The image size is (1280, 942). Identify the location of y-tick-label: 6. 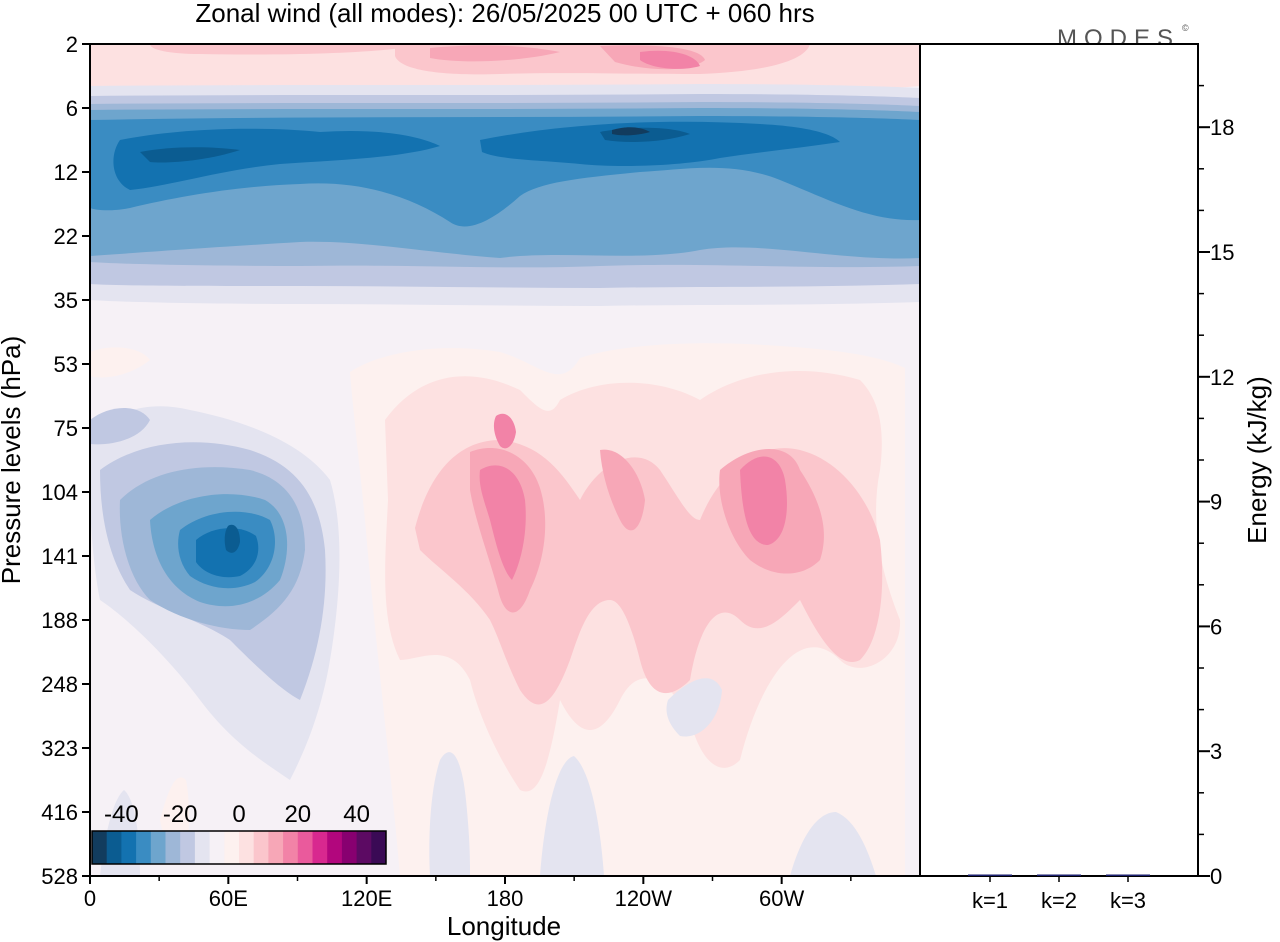
(72, 108).